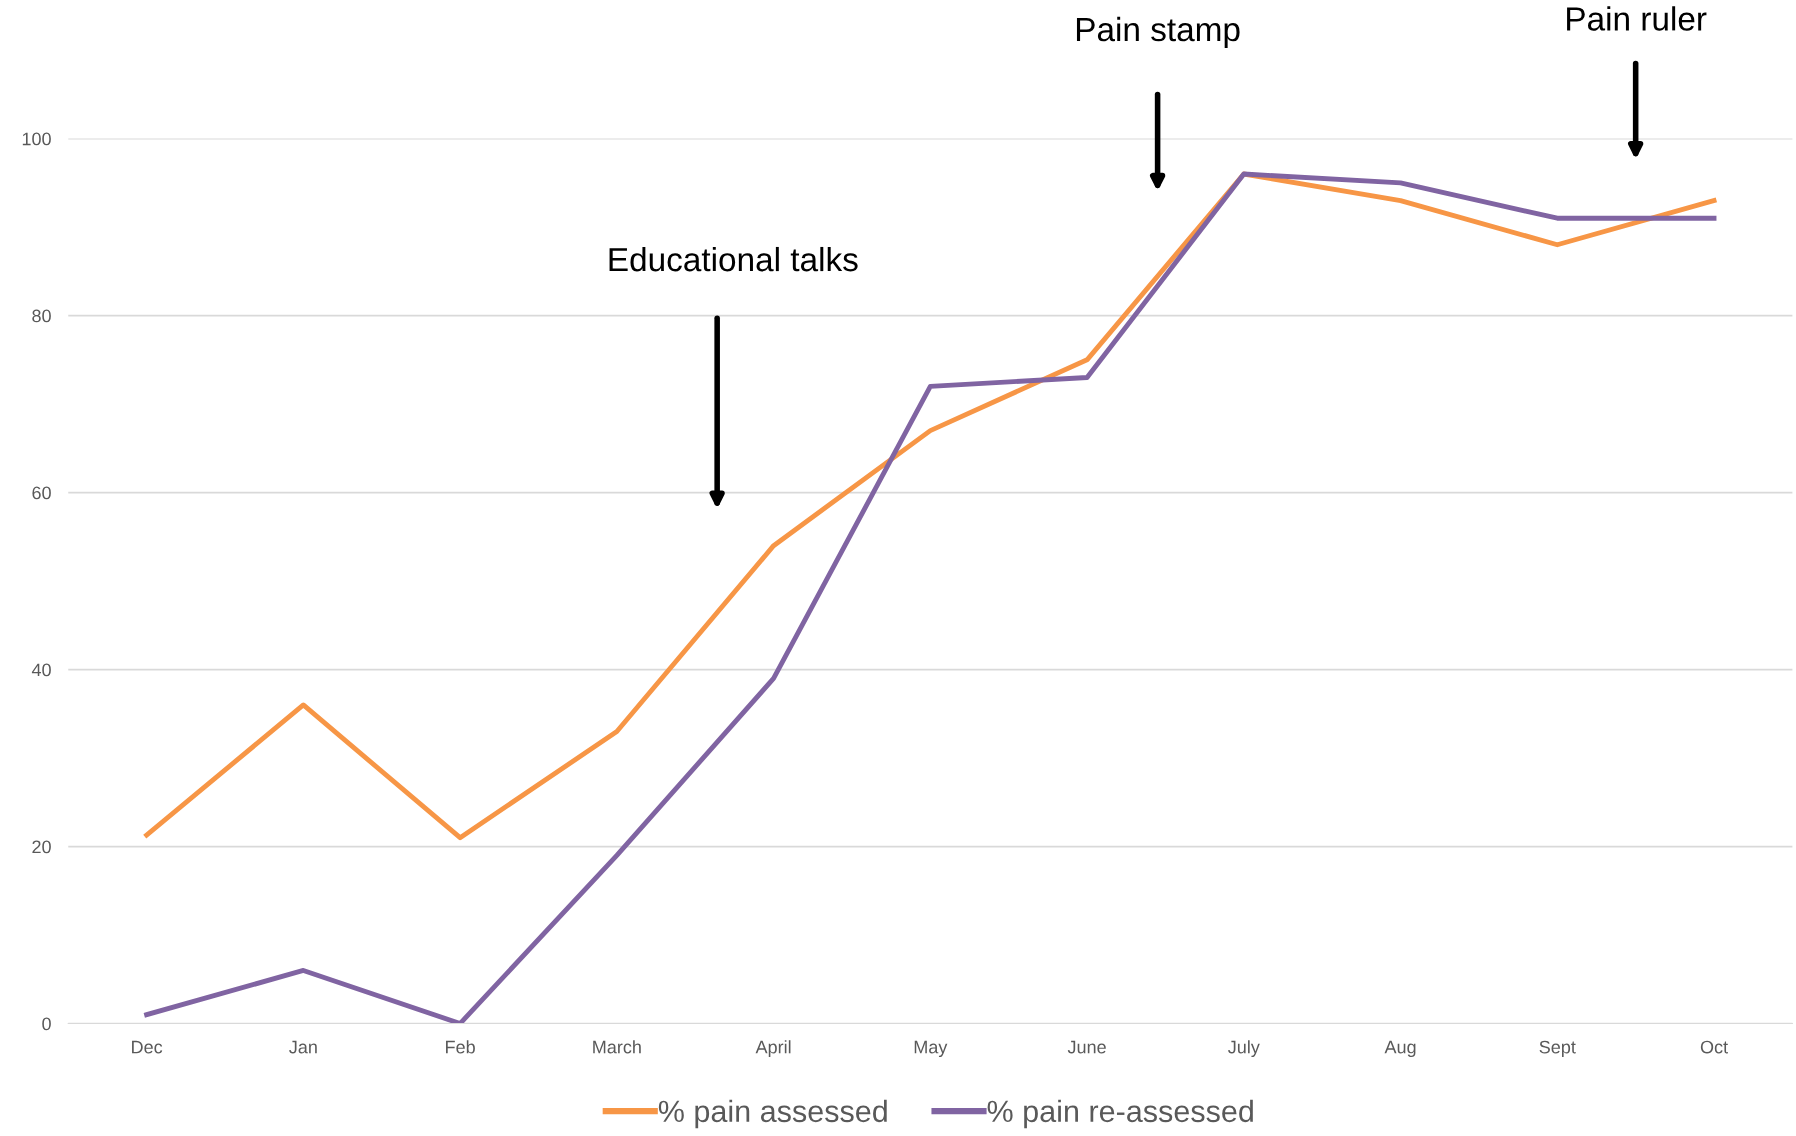  Describe the element at coordinates (1120, 1114) in the screenshot. I see `legend-label: % pain re-assessed` at that location.